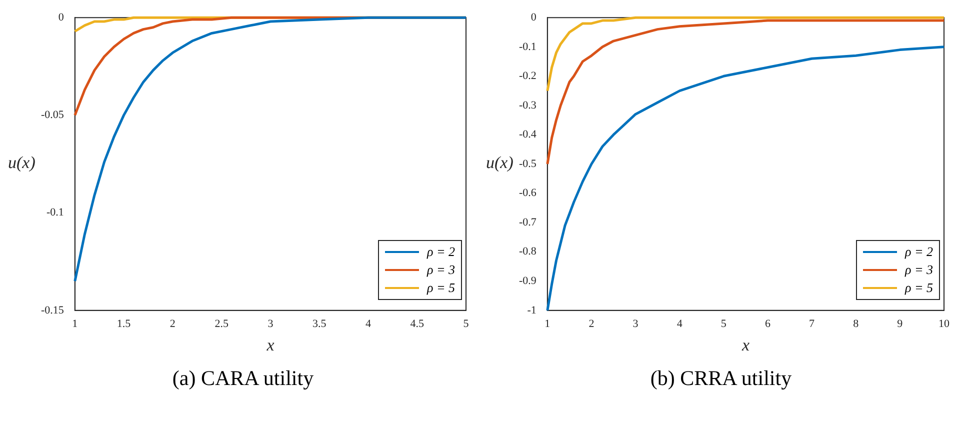 The image size is (966, 427). Describe the element at coordinates (319, 324) in the screenshot. I see `x-tick-label: 3.5` at that location.